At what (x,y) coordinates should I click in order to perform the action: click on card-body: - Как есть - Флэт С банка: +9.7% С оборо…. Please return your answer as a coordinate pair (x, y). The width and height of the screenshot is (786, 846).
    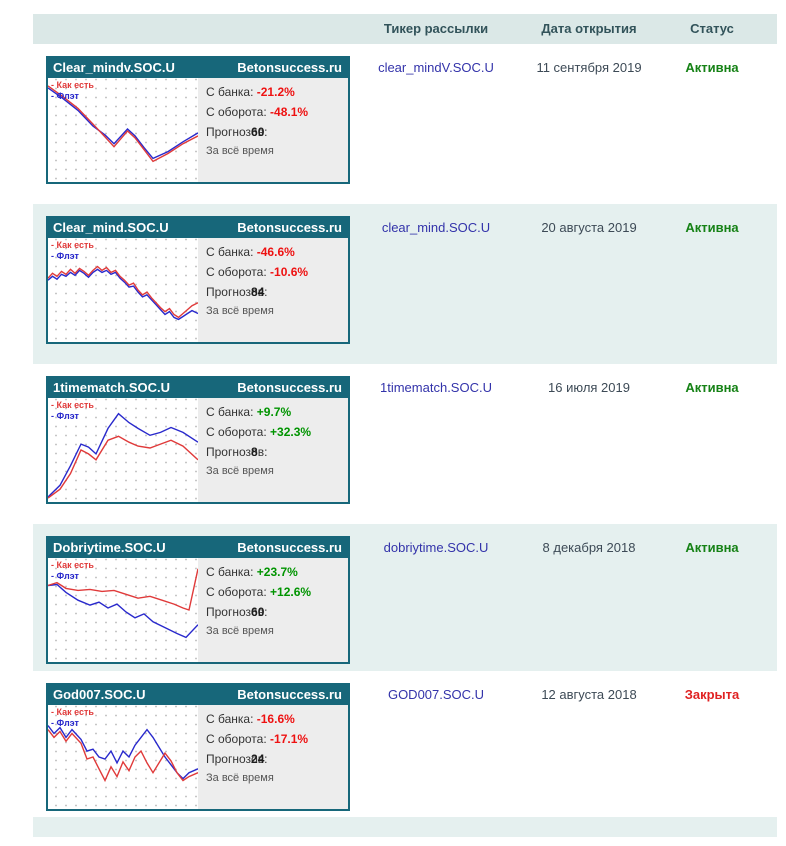
    Looking at the image, I should click on (198, 450).